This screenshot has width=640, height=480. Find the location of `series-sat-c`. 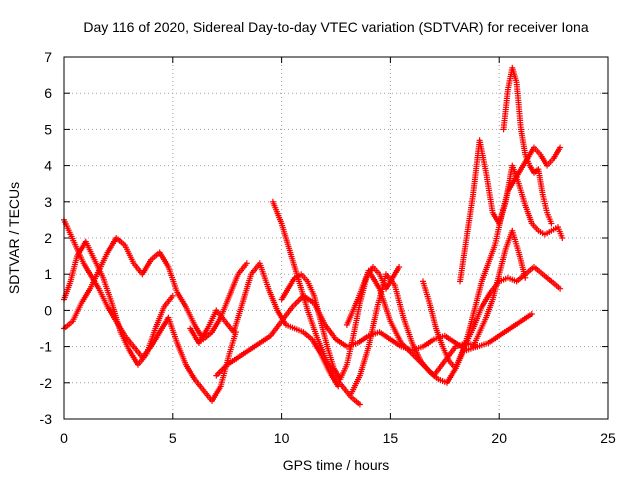

series-sat-c is located at coordinates (118, 303).